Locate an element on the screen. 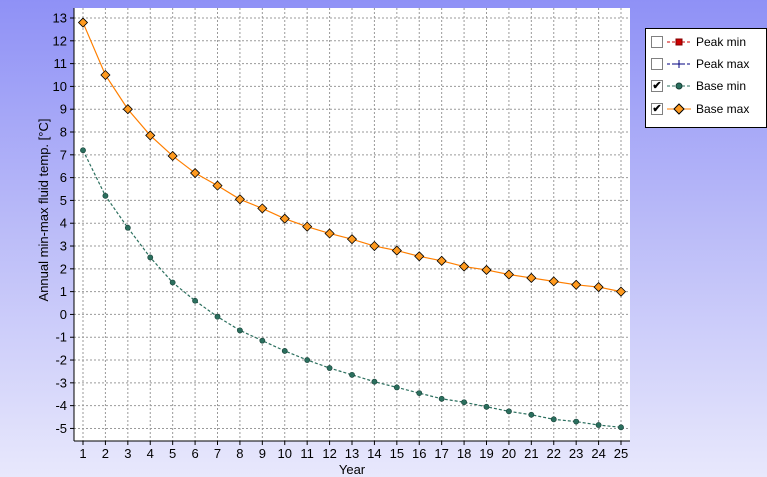 The width and height of the screenshot is (767, 477). legend-item-base-max: ✔ Base max is located at coordinates (706, 109).